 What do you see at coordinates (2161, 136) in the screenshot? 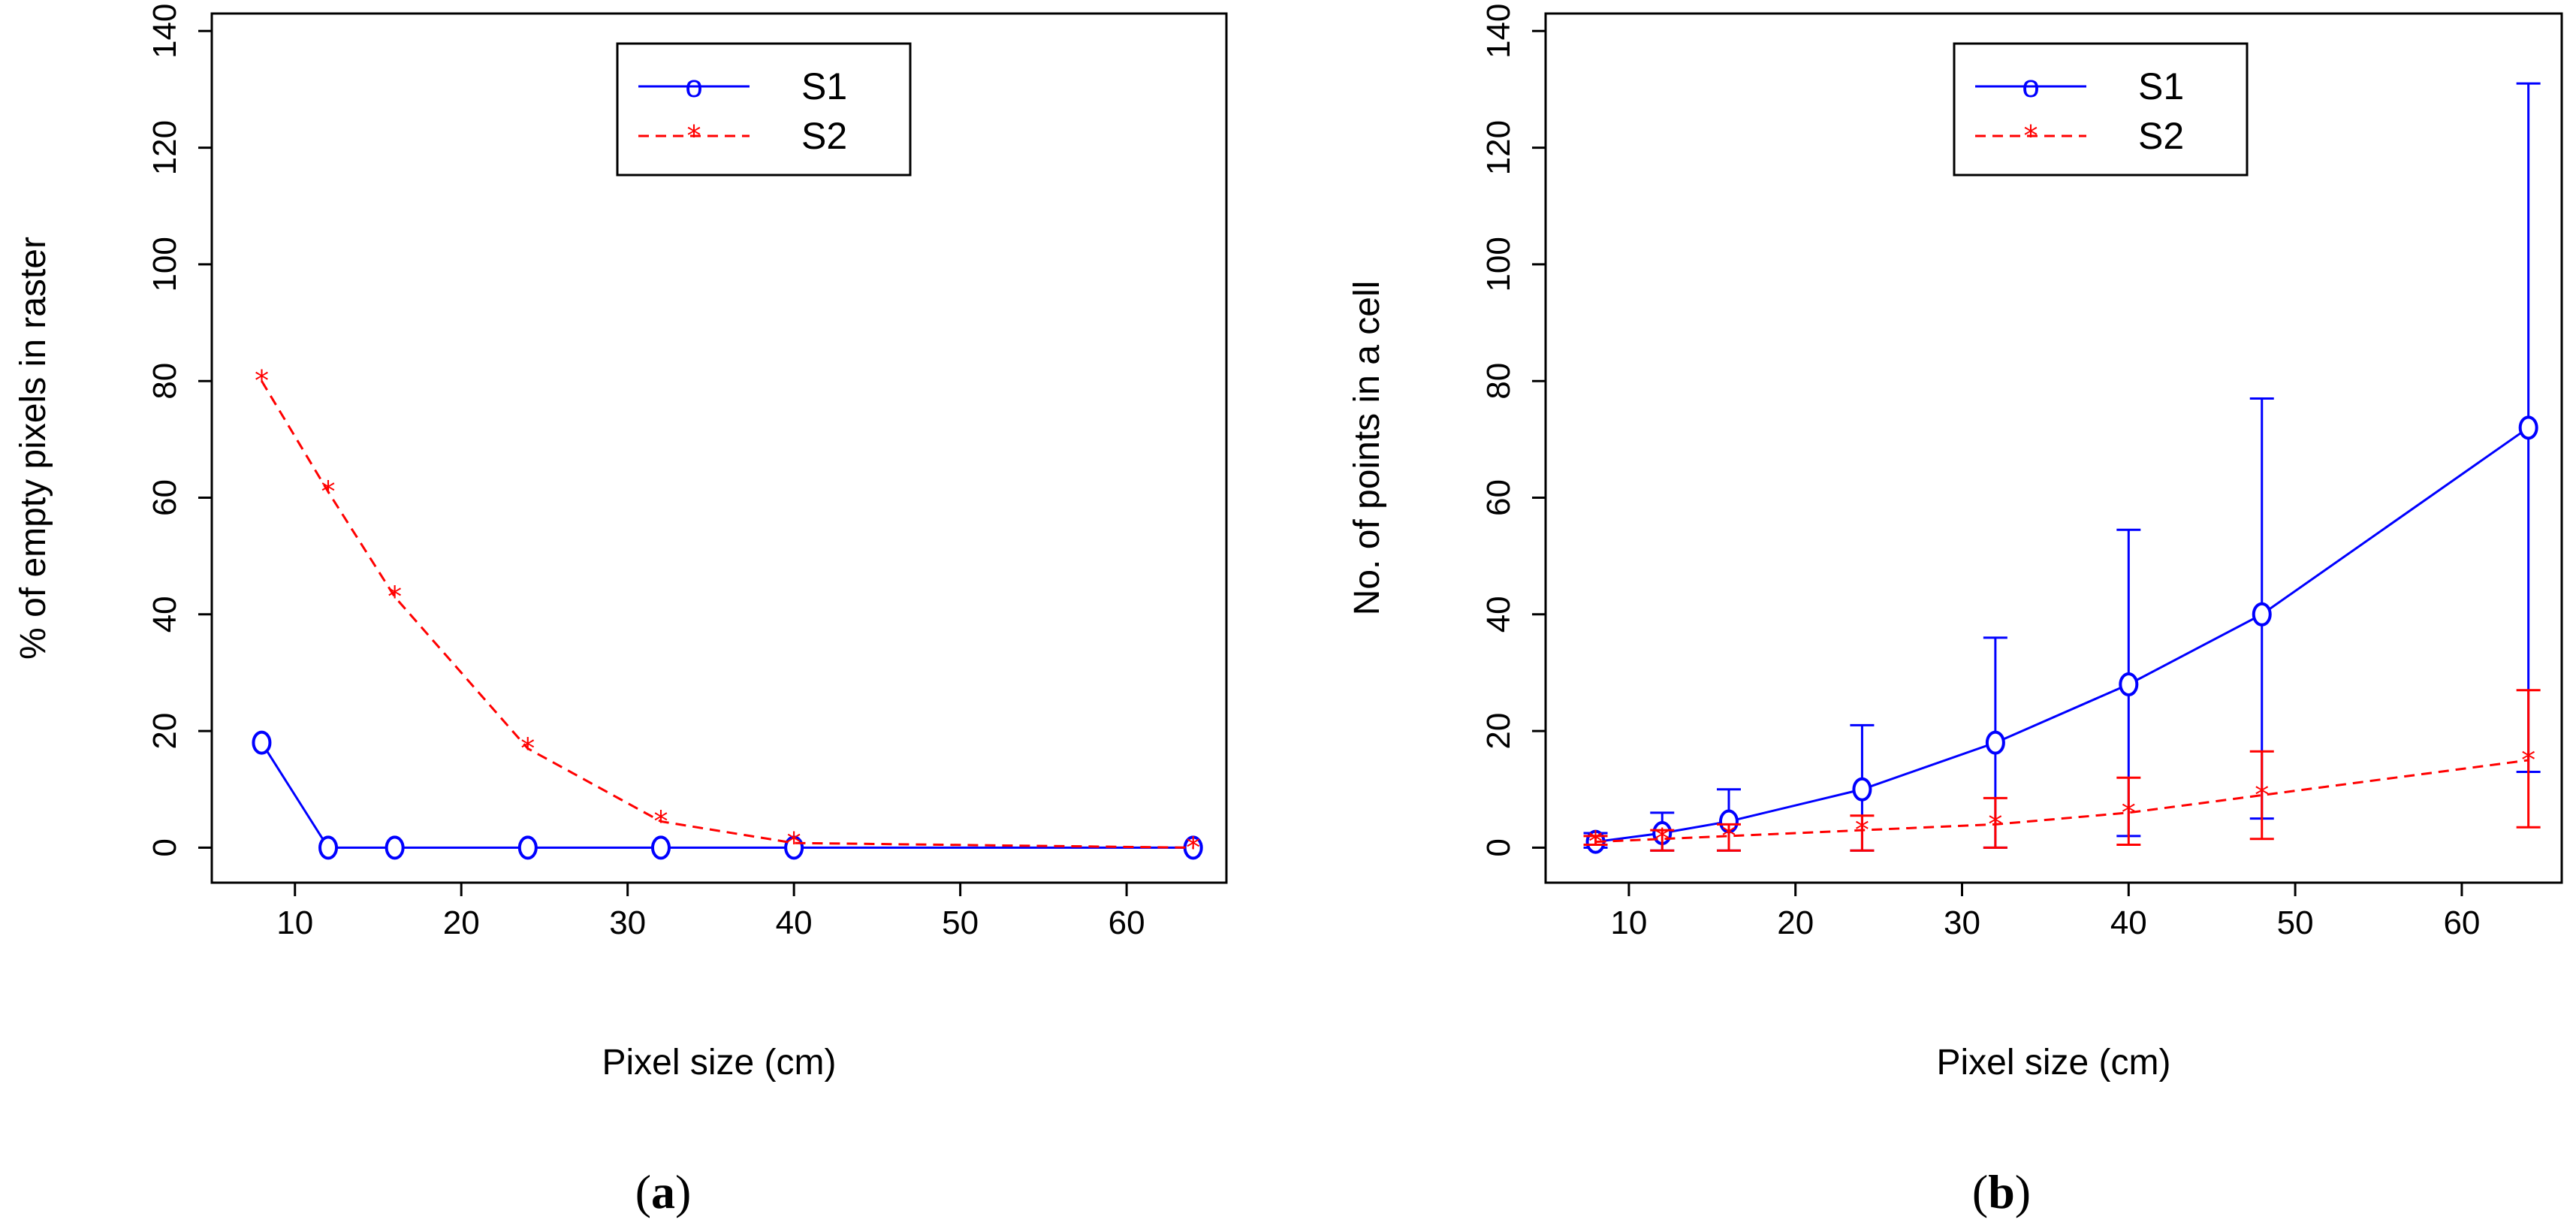
I see `panel-b-legend-s2-label: S2` at bounding box center [2161, 136].